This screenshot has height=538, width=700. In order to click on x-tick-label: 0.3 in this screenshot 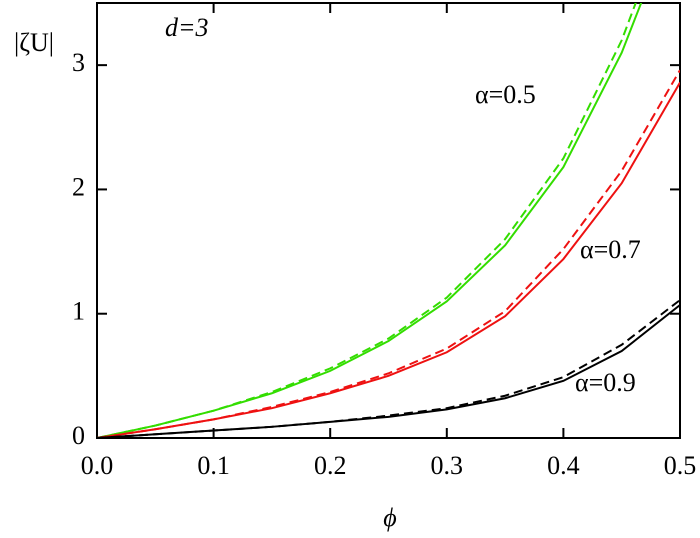, I will do `click(447, 465)`.